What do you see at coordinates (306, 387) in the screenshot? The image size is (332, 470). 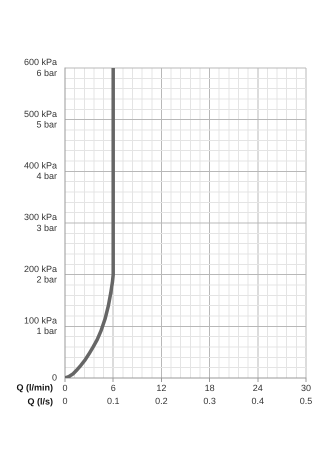 I see `x-tick-label: 30` at bounding box center [306, 387].